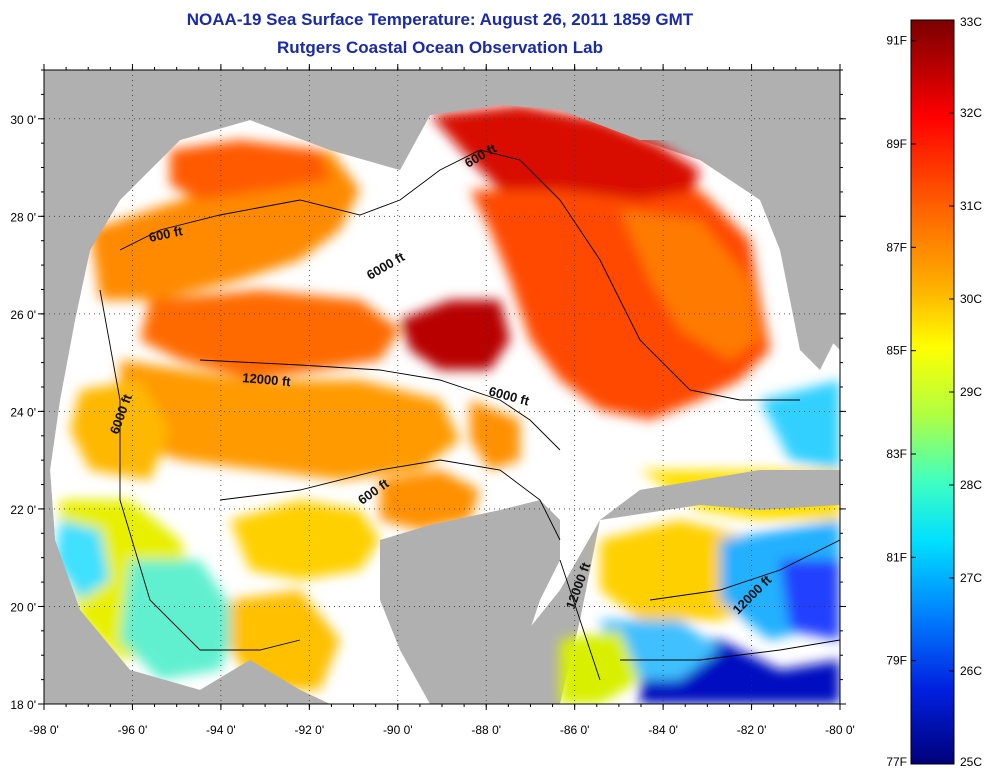 This screenshot has height=770, width=992. What do you see at coordinates (310, 730) in the screenshot?
I see `lon-tick-label: -92 0'` at bounding box center [310, 730].